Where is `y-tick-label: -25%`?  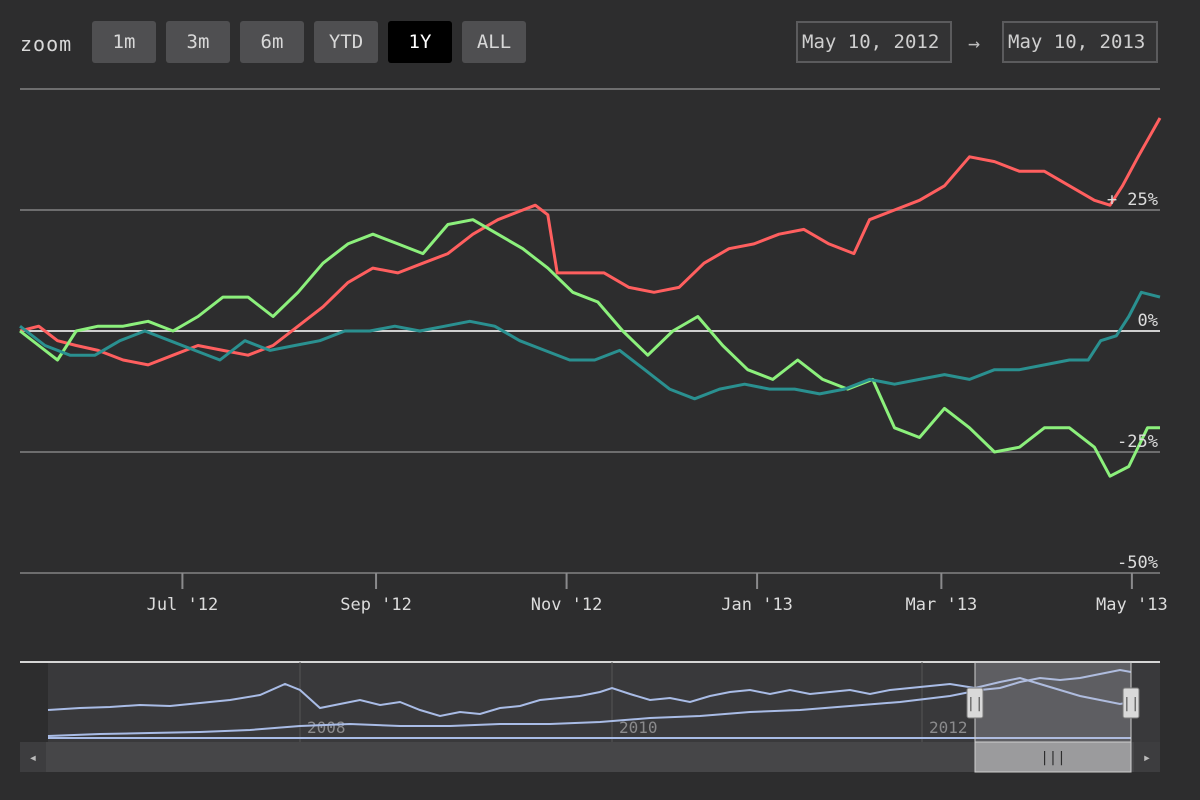
y-tick-label: -25% is located at coordinates (1137, 442).